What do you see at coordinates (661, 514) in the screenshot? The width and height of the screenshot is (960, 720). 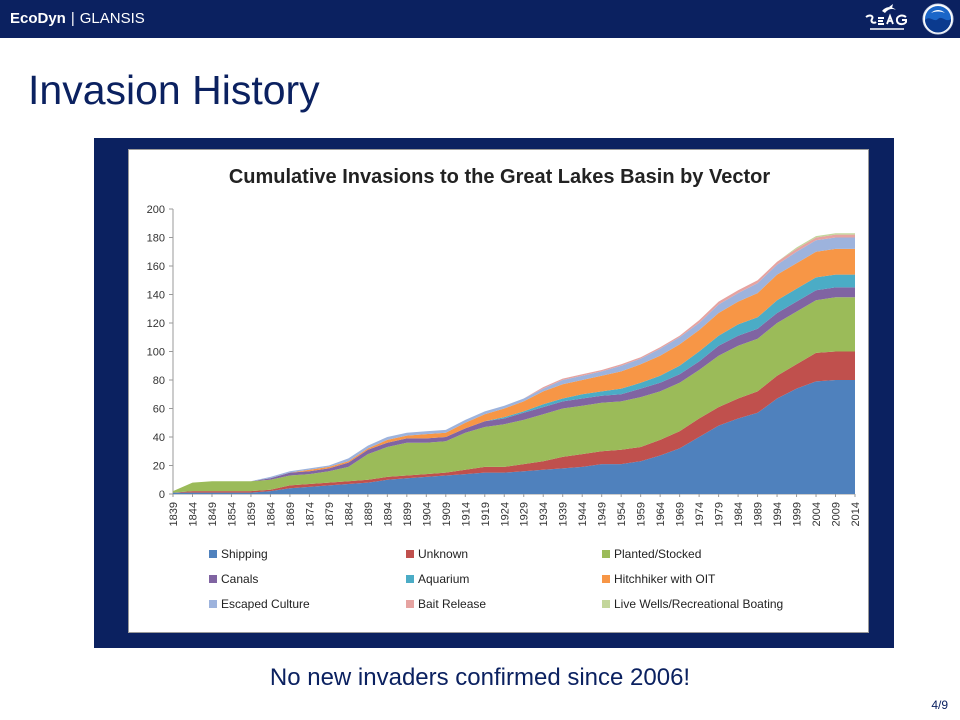 I see `x-tick-label: 1964` at bounding box center [661, 514].